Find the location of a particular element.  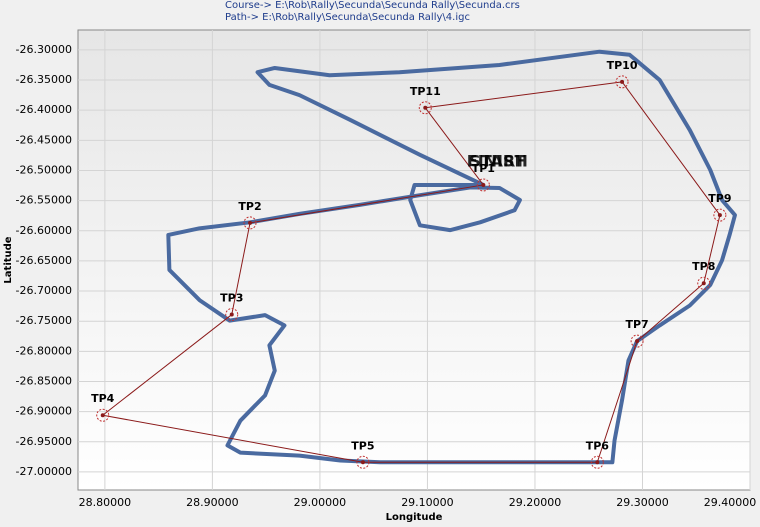

y-tick-label: -26.70000 is located at coordinates (44, 290).